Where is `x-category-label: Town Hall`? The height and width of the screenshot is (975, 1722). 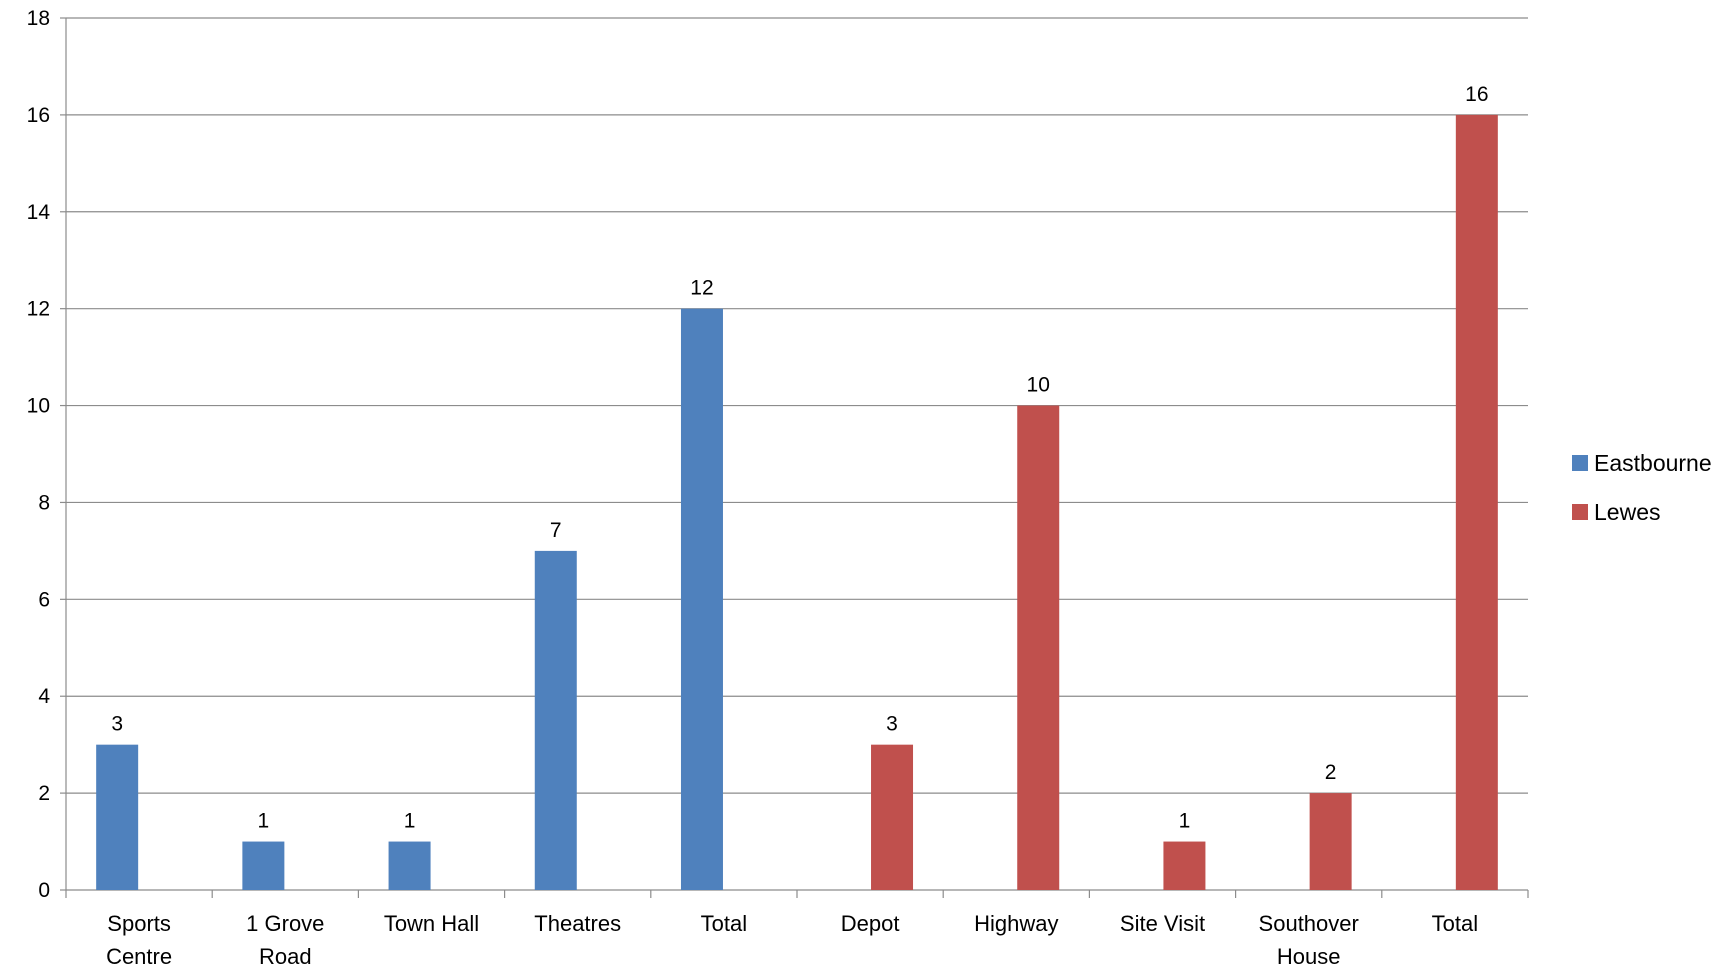 x-category-label: Town Hall is located at coordinates (431, 923).